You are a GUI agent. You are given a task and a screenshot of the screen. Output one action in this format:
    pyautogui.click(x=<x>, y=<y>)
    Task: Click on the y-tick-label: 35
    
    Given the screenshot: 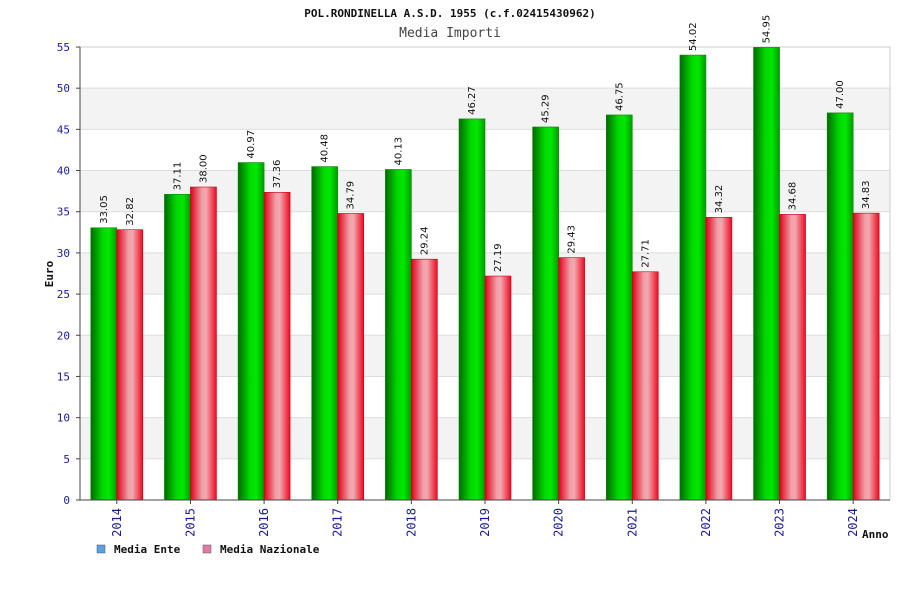 What is the action you would take?
    pyautogui.click(x=63, y=212)
    